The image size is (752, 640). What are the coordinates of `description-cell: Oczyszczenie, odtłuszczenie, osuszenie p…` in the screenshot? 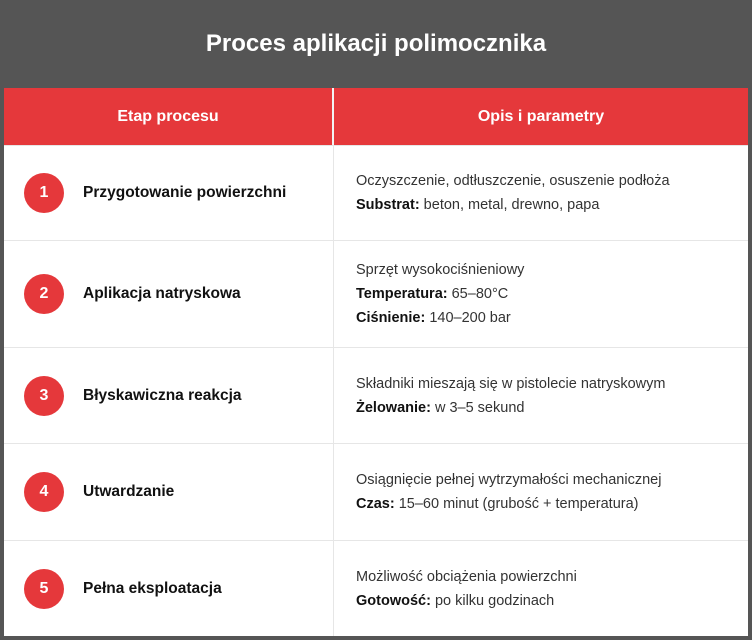 It's located at (541, 193).